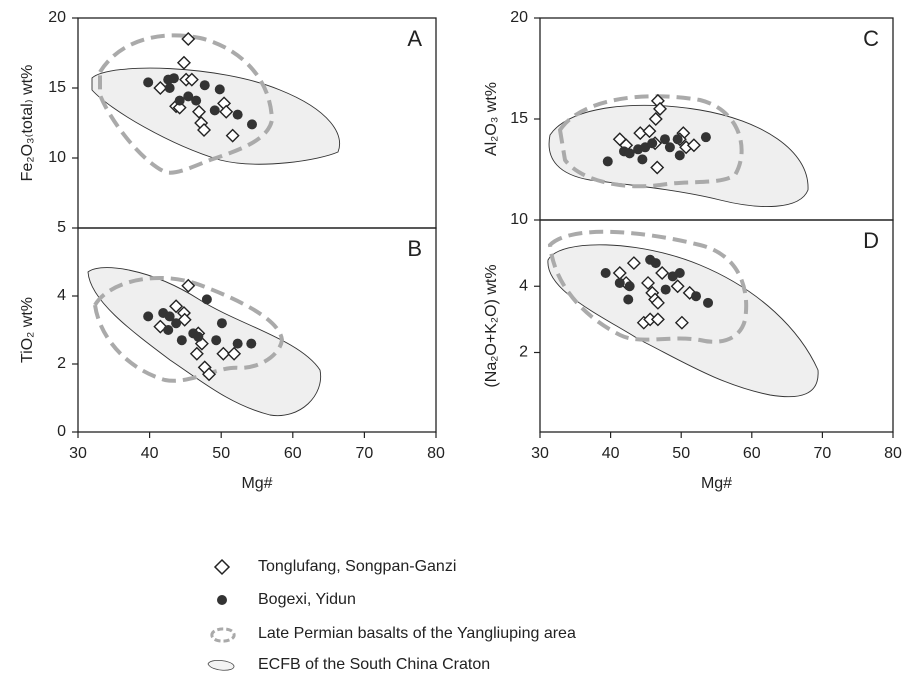 The width and height of the screenshot is (909, 678). I want to click on y-axis-label: TiO₂ wt%, so click(27, 330).